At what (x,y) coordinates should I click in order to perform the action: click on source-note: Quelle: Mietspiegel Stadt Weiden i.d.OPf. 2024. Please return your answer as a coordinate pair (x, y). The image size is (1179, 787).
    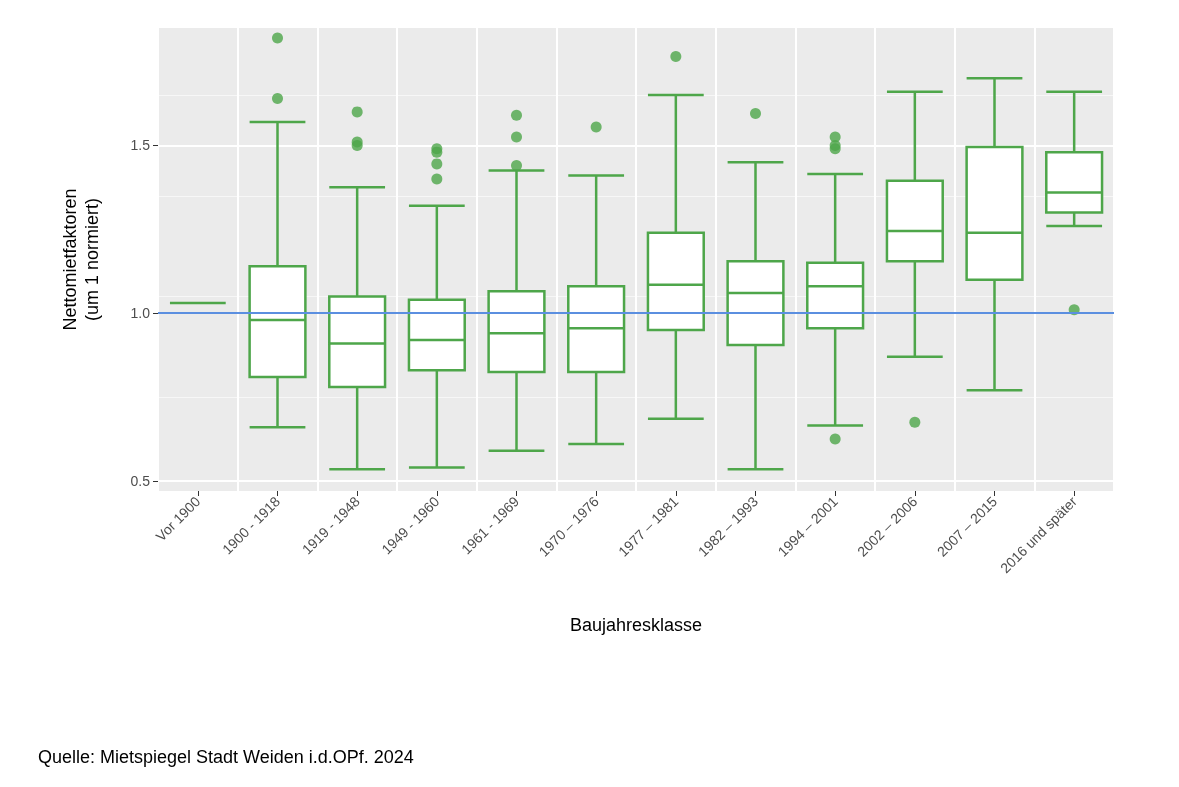
    Looking at the image, I should click on (226, 757).